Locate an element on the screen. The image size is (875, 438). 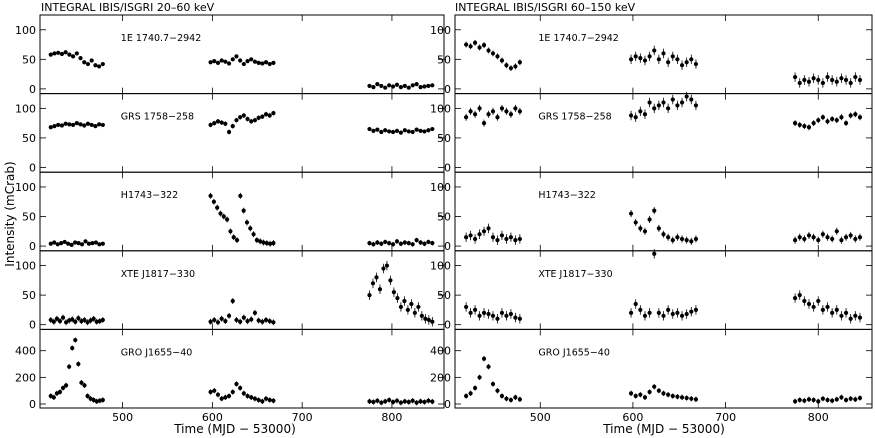
y-tick-label: 400 is located at coordinates (440, 351).